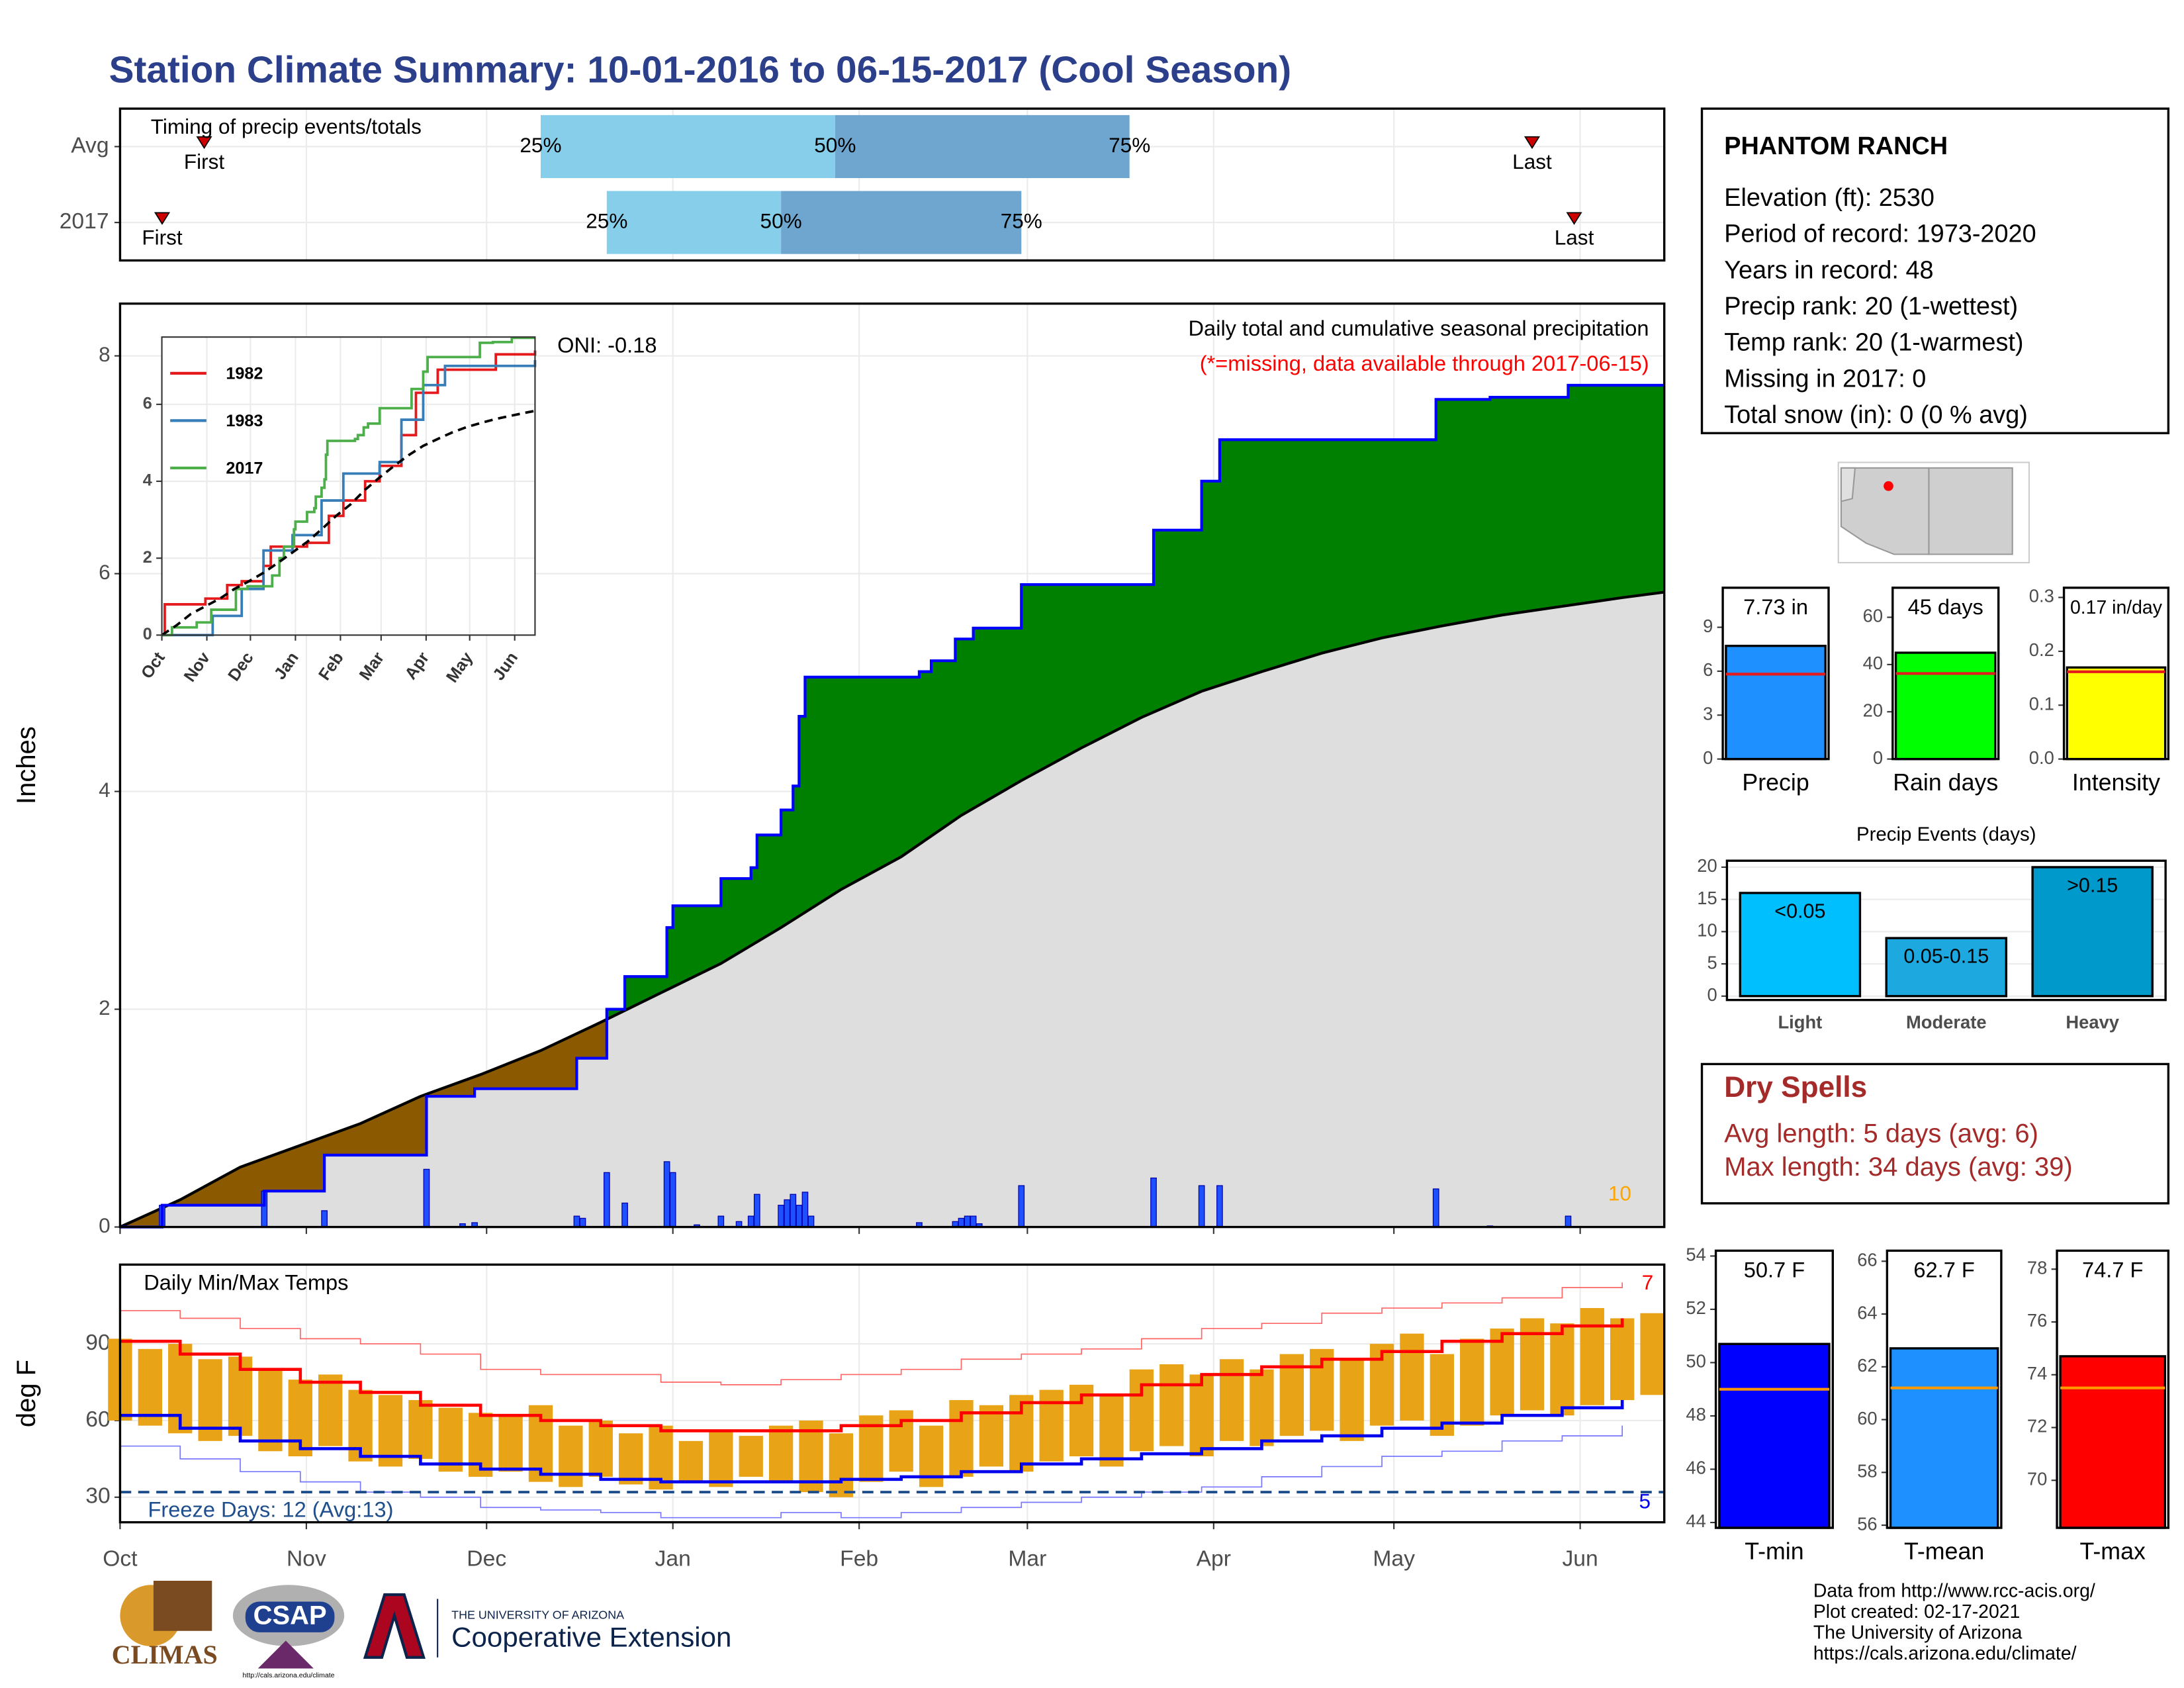  What do you see at coordinates (105, 354) in the screenshot?
I see `y-tick-label: 8` at bounding box center [105, 354].